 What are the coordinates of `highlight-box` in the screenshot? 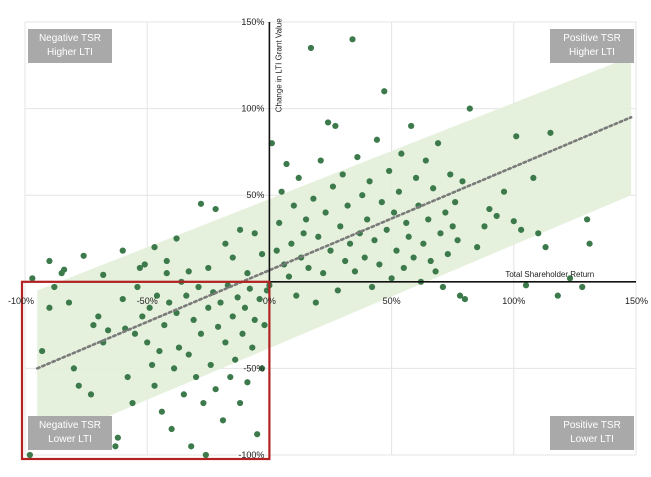 It's located at (145, 370).